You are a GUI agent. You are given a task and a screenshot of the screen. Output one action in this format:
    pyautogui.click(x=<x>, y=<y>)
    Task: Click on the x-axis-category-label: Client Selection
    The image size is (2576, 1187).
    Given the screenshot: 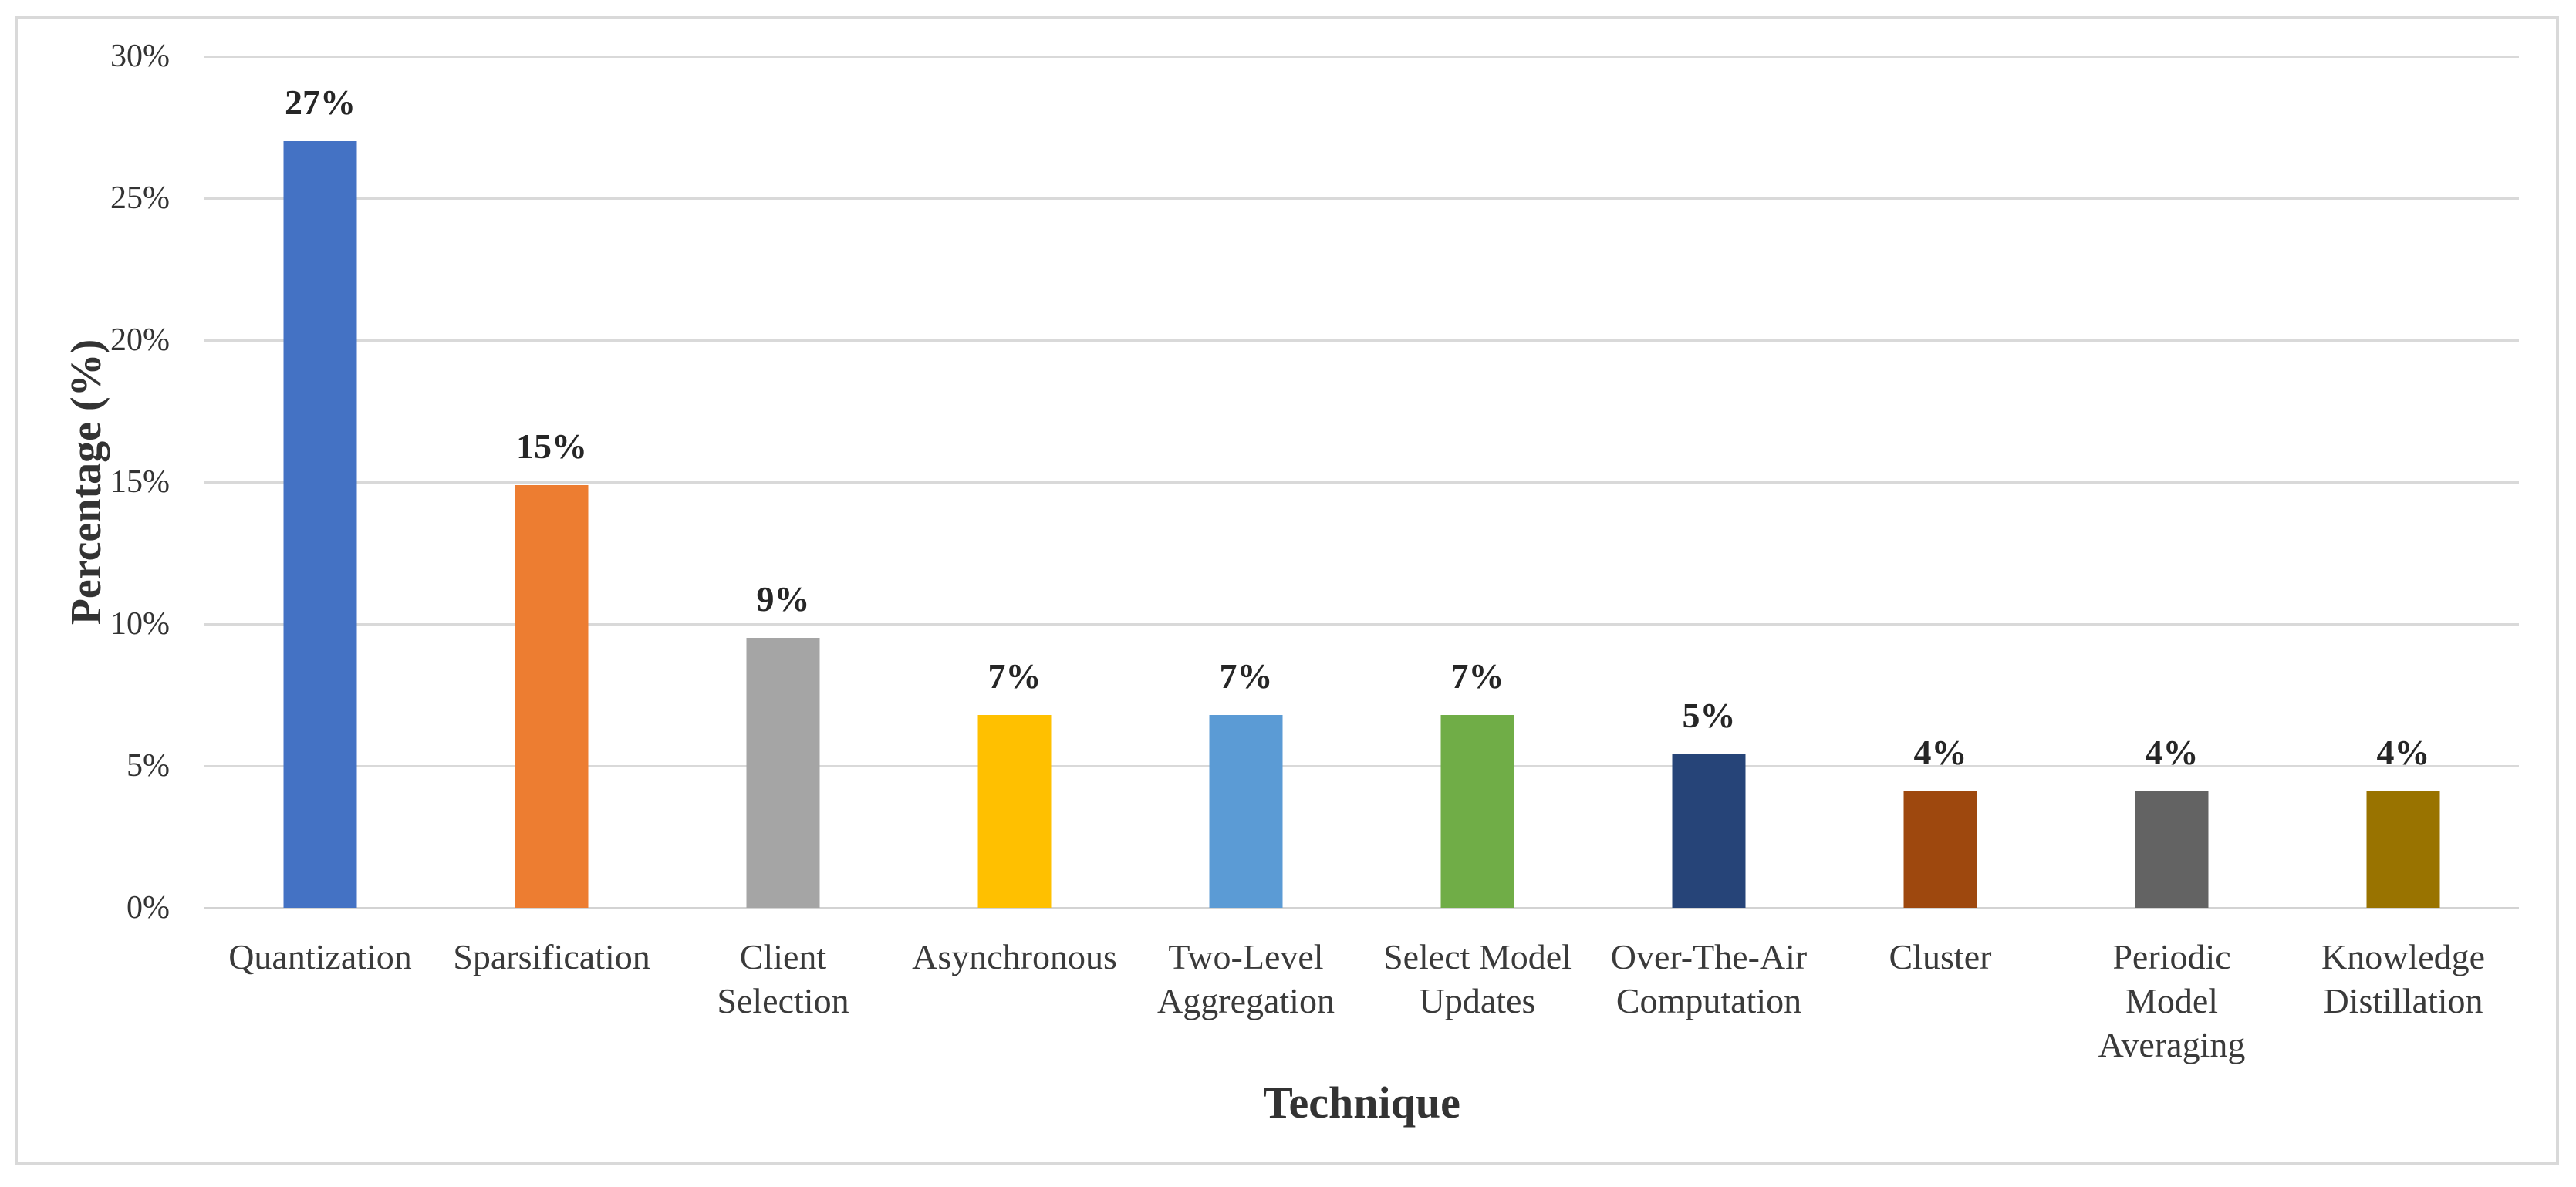 What is the action you would take?
    pyautogui.click(x=783, y=979)
    